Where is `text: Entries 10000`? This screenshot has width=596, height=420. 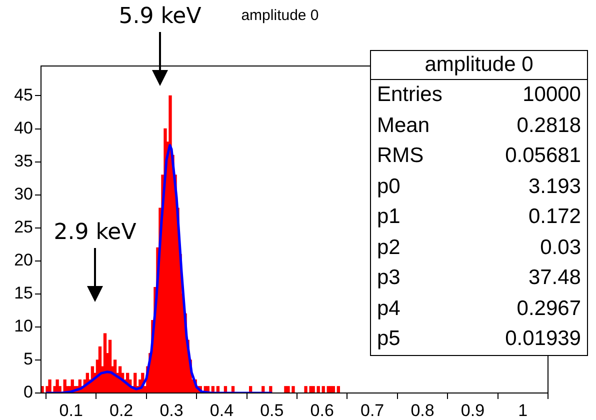 text: Entries 10000 is located at coordinates (479, 94).